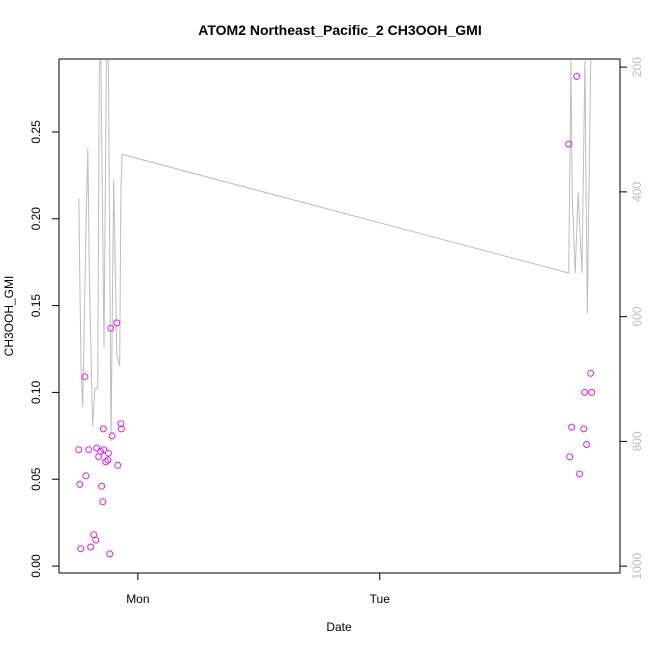 Image resolution: width=650 pixels, height=650 pixels. I want to click on x-tick-label: Tue, so click(380, 599).